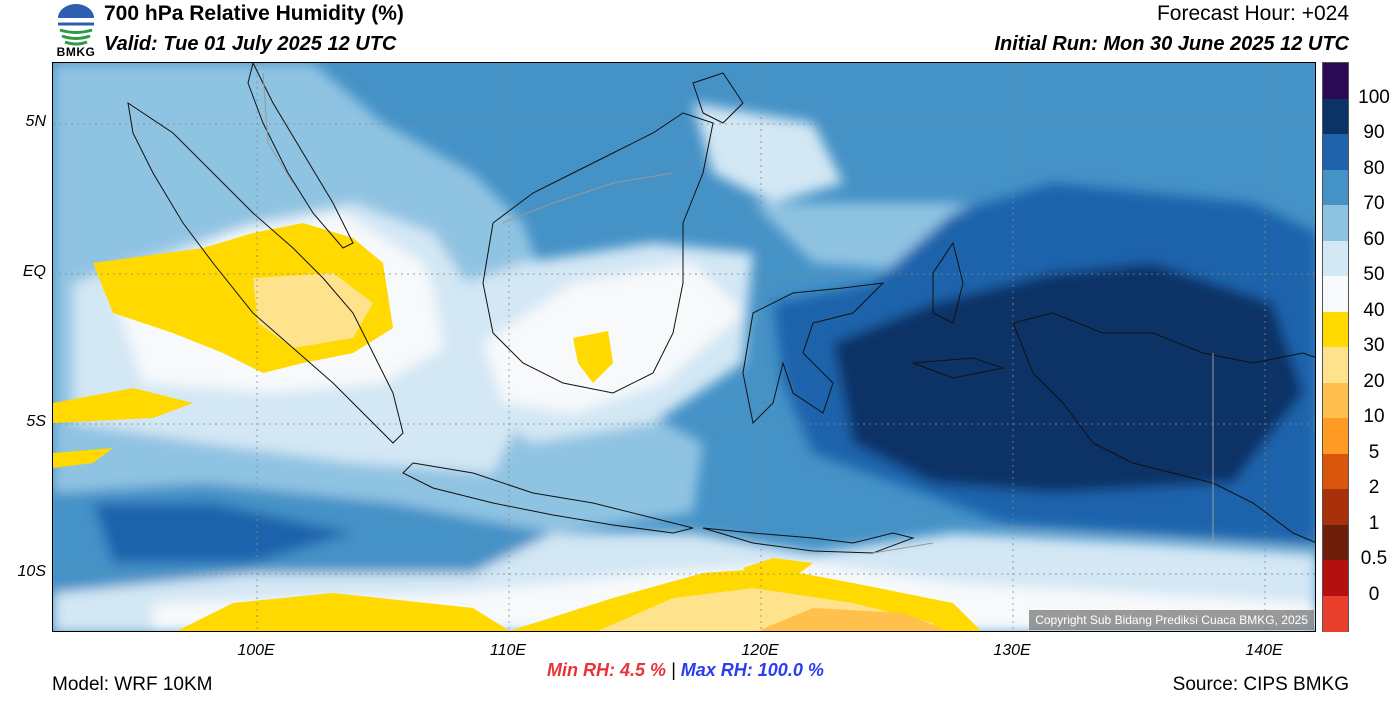  Describe the element at coordinates (1374, 168) in the screenshot. I see `colorbar-label: 80` at that location.